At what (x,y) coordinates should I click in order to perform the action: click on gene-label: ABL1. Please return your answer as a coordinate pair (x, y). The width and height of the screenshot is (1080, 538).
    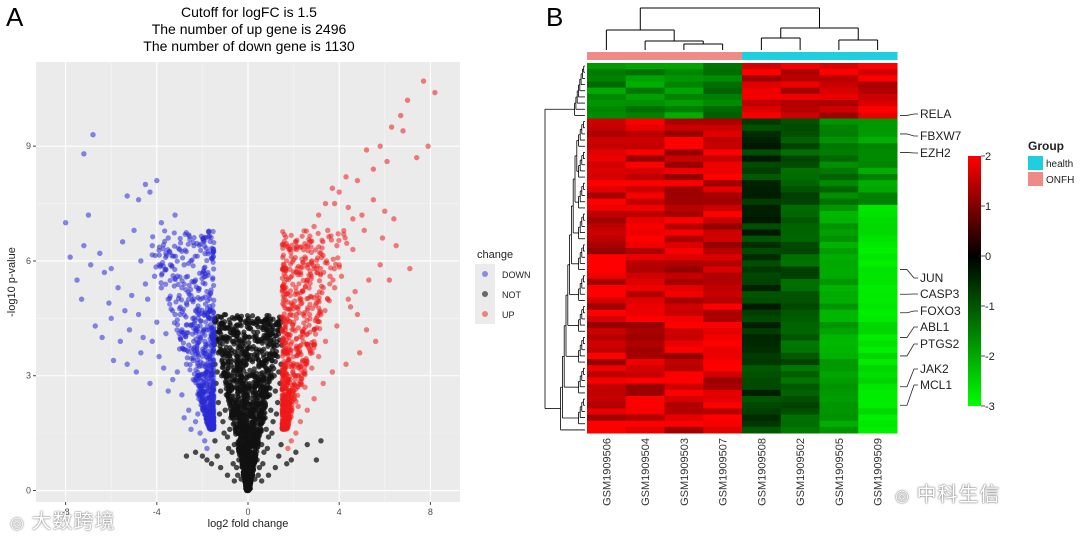
    Looking at the image, I should click on (935, 327).